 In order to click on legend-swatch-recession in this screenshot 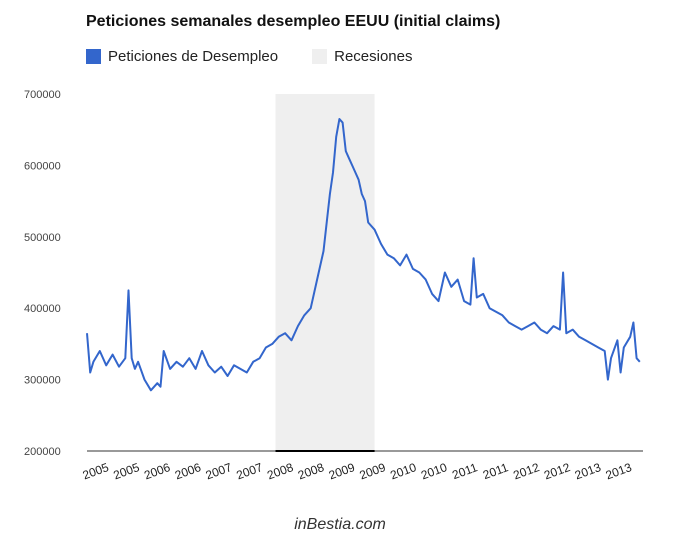, I will do `click(320, 56)`.